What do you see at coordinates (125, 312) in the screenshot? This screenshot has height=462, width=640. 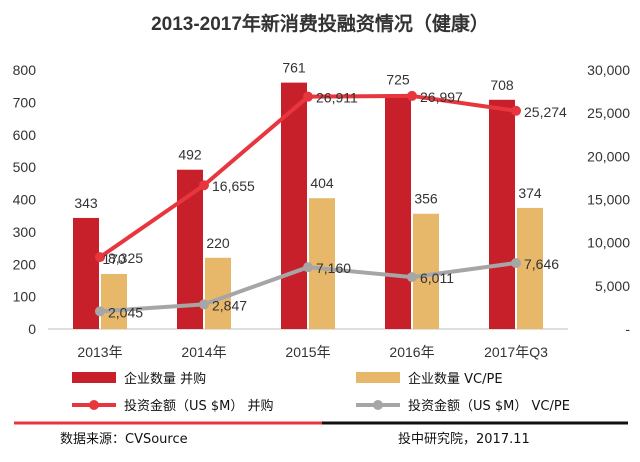 I see `data-label: 2,045` at bounding box center [125, 312].